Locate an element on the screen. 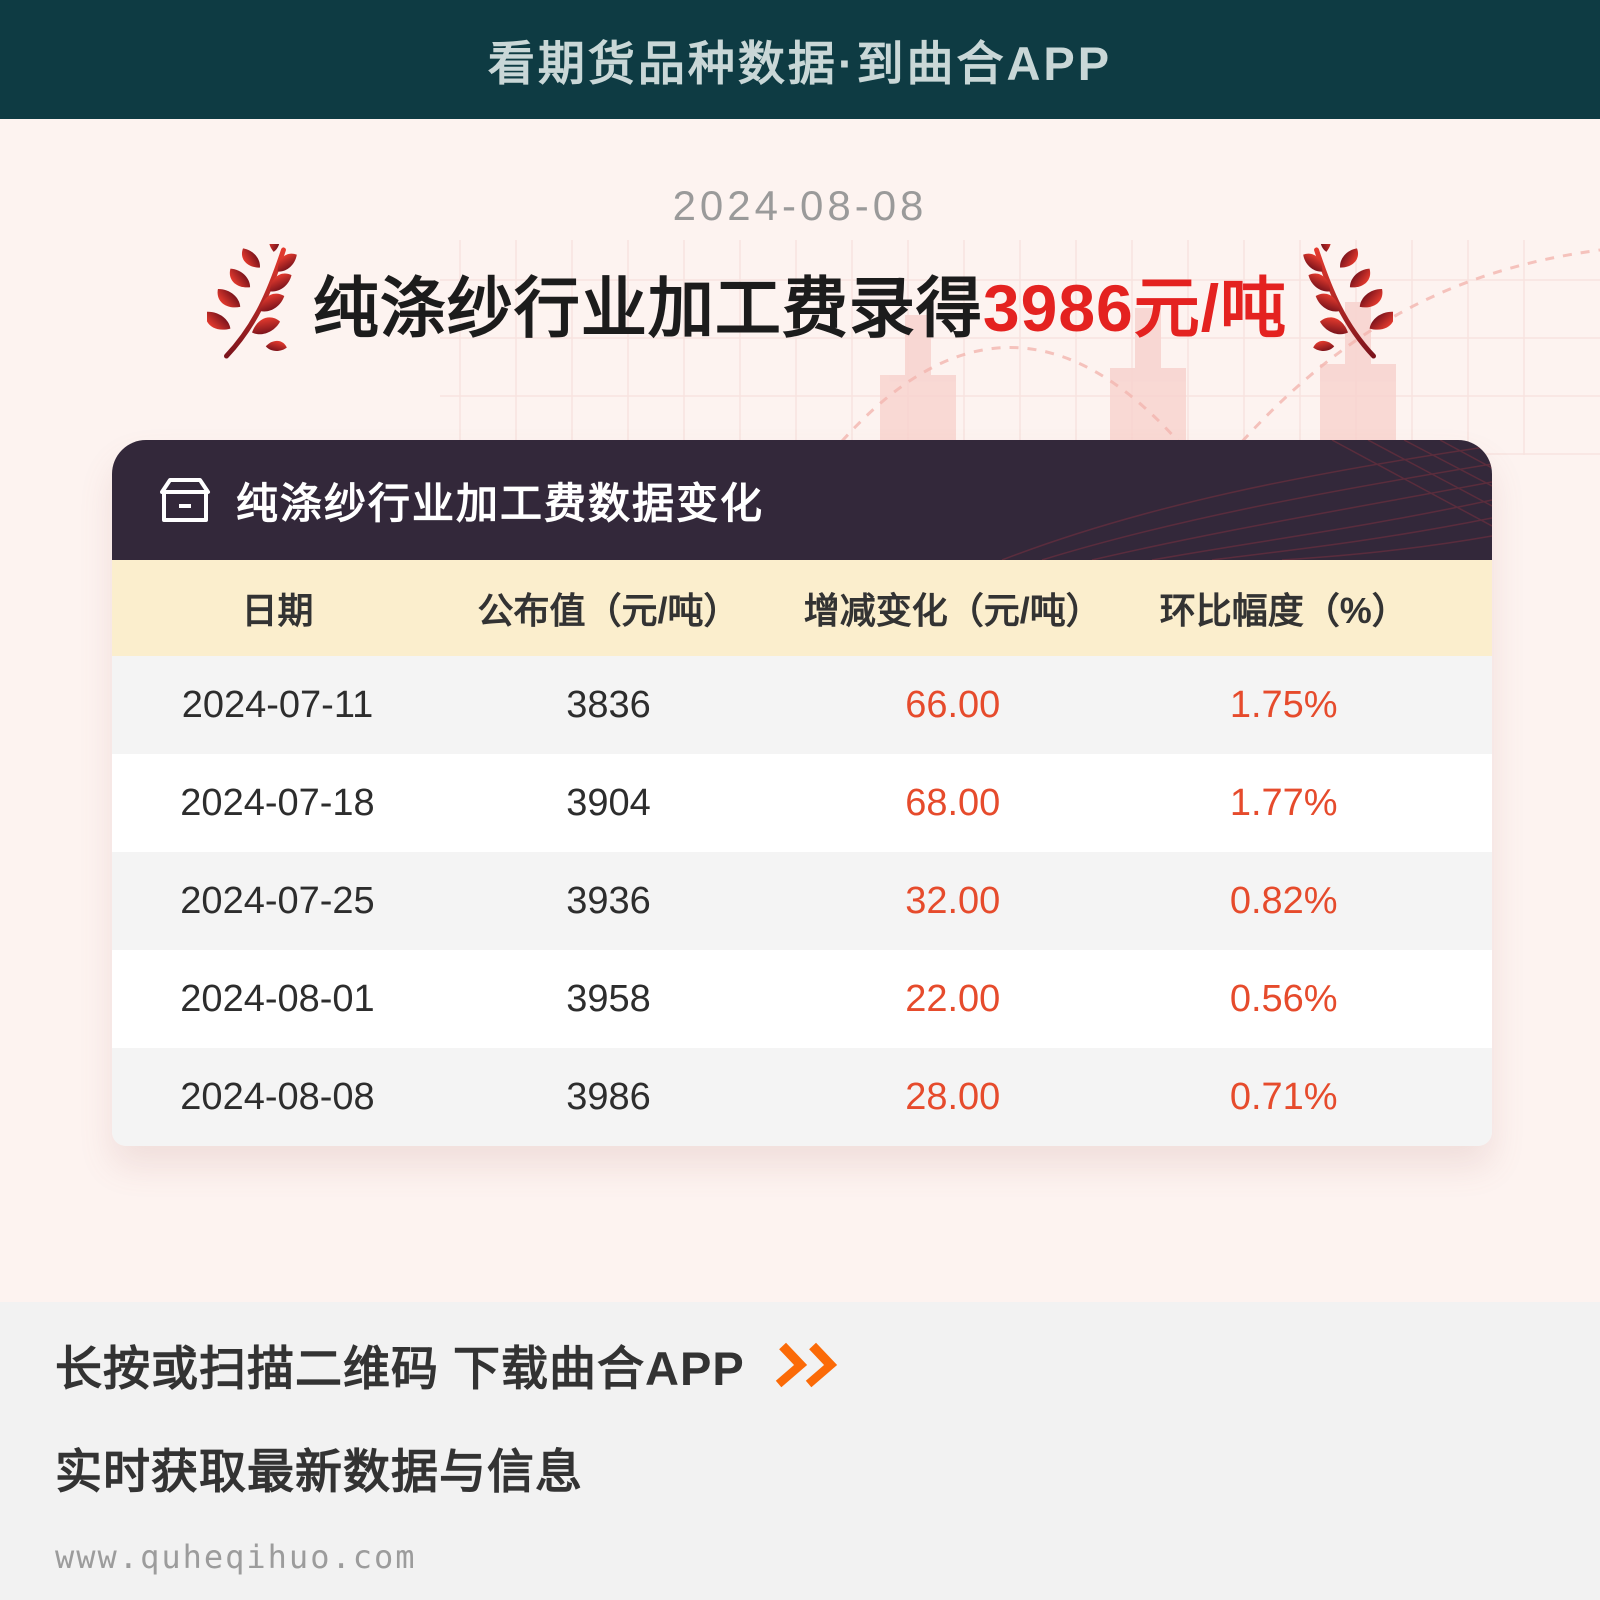 This screenshot has width=1600, height=1600. cell-value: 3904 is located at coordinates (608, 802).